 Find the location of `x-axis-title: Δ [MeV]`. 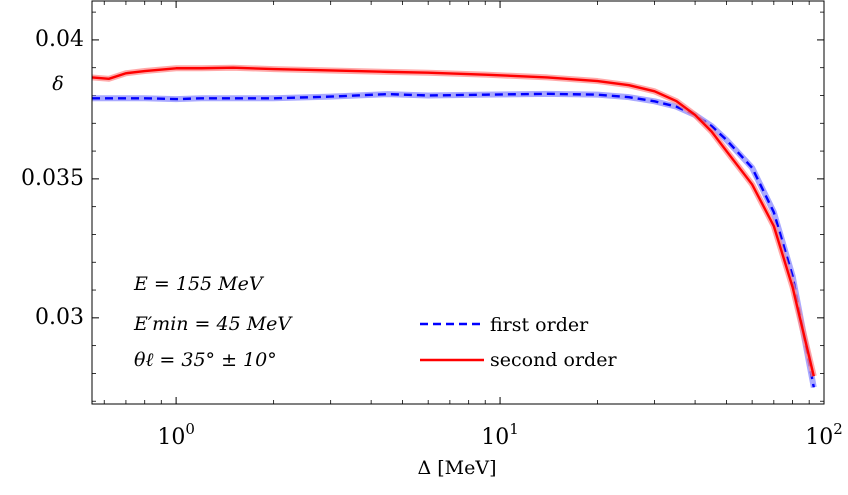

x-axis-title: Δ [MeV] is located at coordinates (456, 468).